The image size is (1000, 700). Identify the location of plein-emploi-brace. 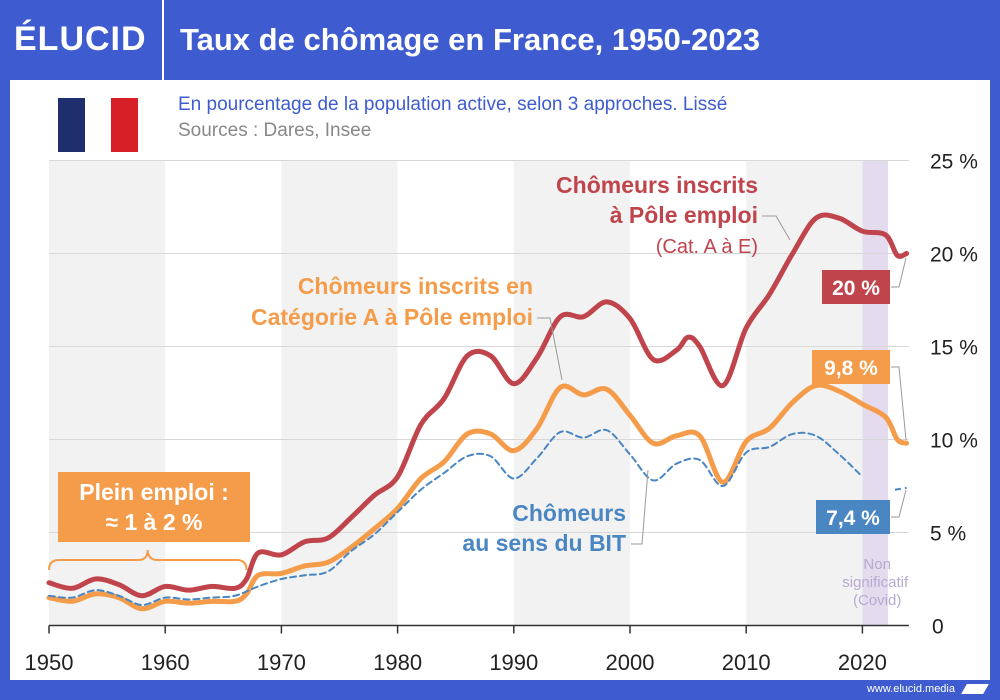
(148, 560).